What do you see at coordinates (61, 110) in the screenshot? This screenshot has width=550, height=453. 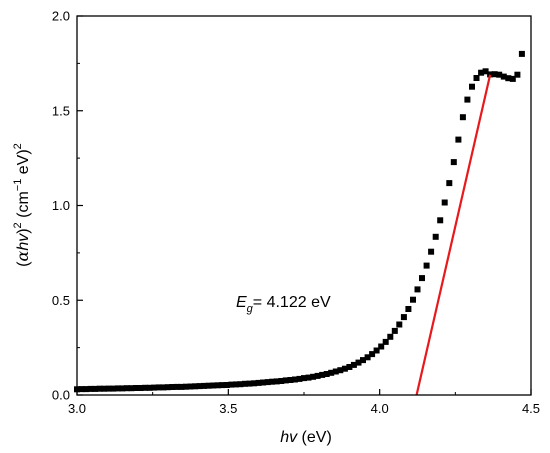 I see `y-tick-label: 1.5` at bounding box center [61, 110].